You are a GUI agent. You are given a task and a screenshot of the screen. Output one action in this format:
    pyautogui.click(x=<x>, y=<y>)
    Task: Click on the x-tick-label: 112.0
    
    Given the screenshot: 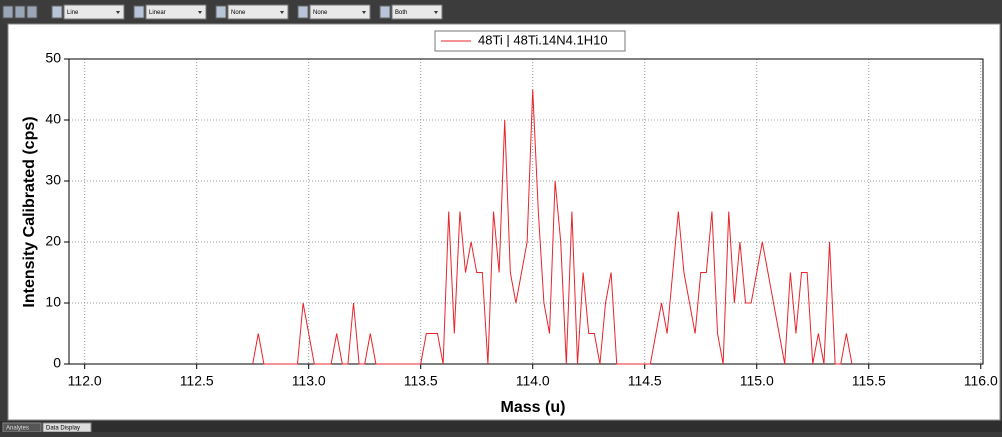 What is the action you would take?
    pyautogui.click(x=85, y=381)
    